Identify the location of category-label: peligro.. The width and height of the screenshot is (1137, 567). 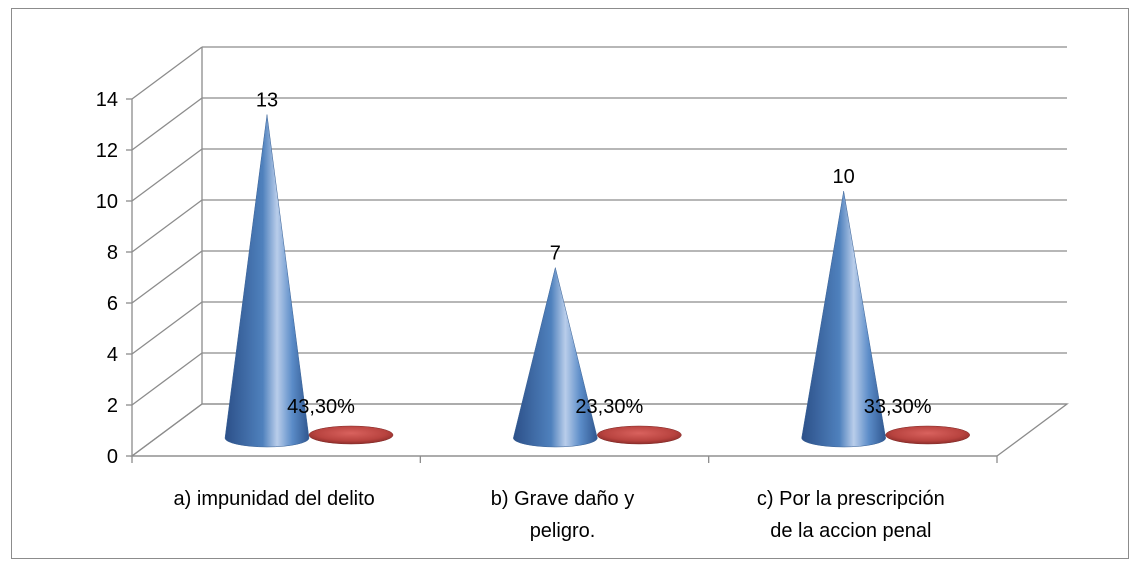
(563, 531).